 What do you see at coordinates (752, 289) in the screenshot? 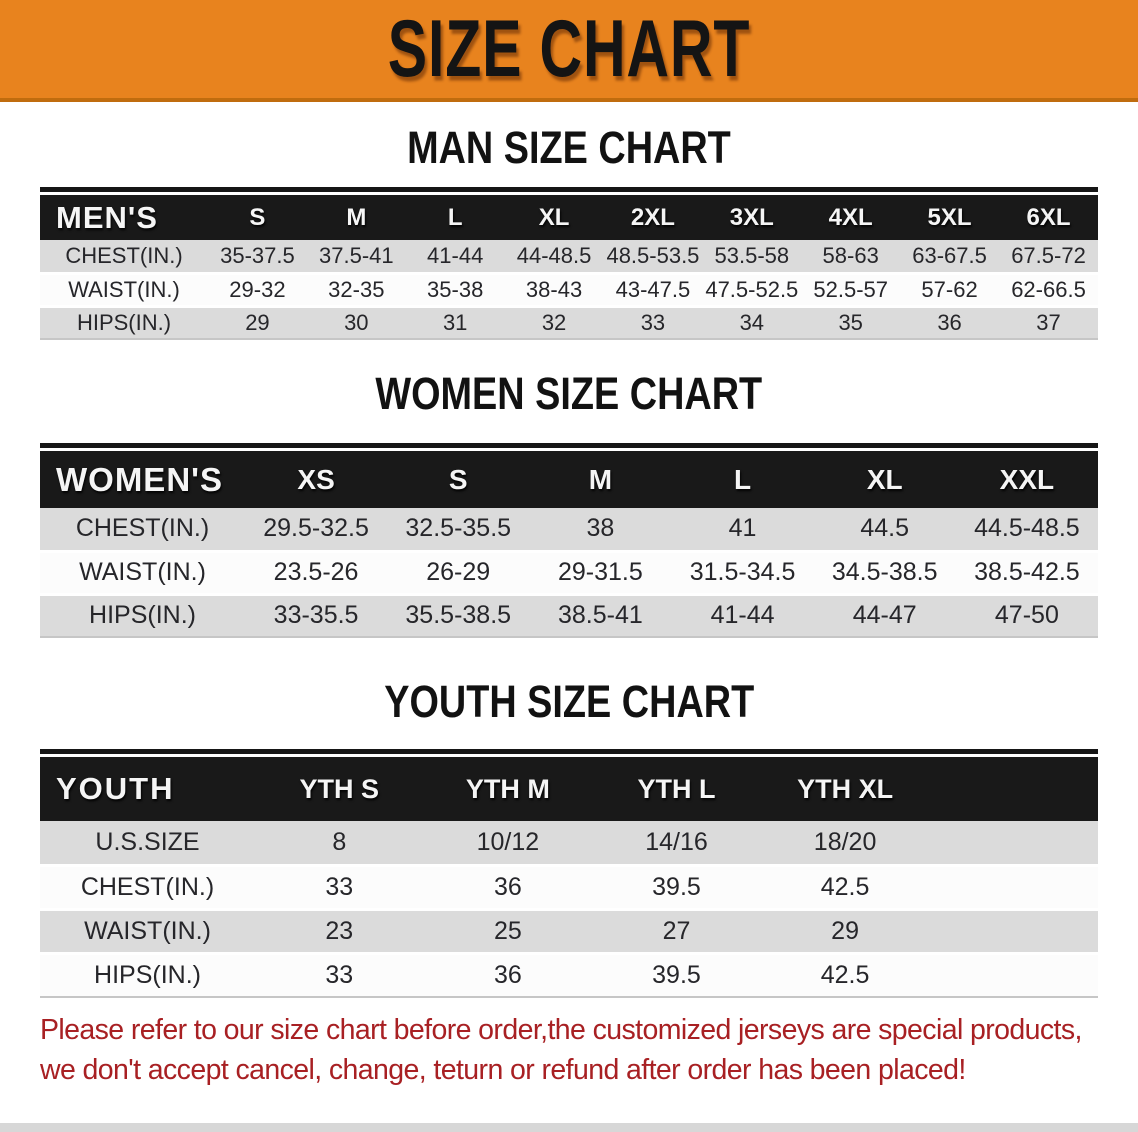
I see `value-cell: 47.5-52.5` at bounding box center [752, 289].